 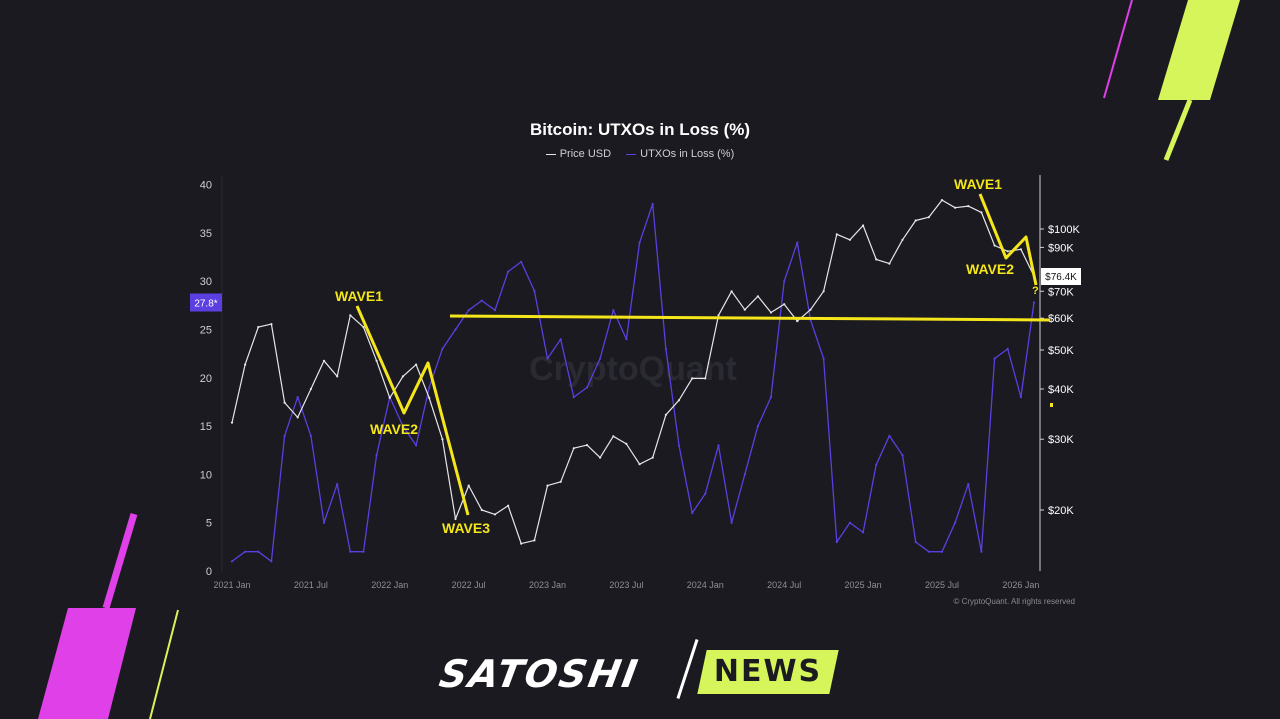 I want to click on left-tick-label: 5, so click(x=209, y=524).